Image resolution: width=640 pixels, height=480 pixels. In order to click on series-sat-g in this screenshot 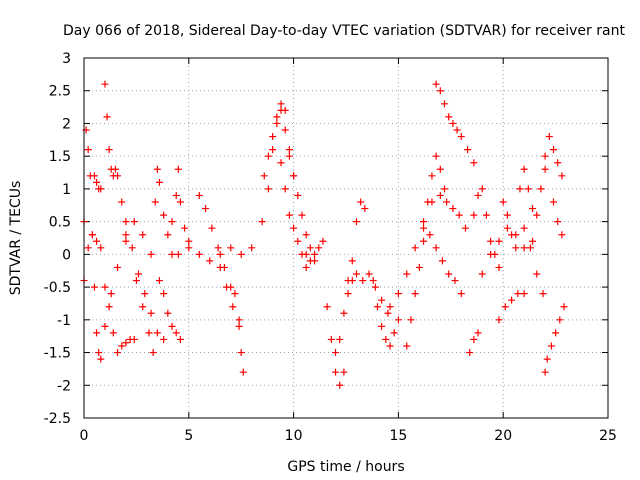, I will do `click(145, 287)`.